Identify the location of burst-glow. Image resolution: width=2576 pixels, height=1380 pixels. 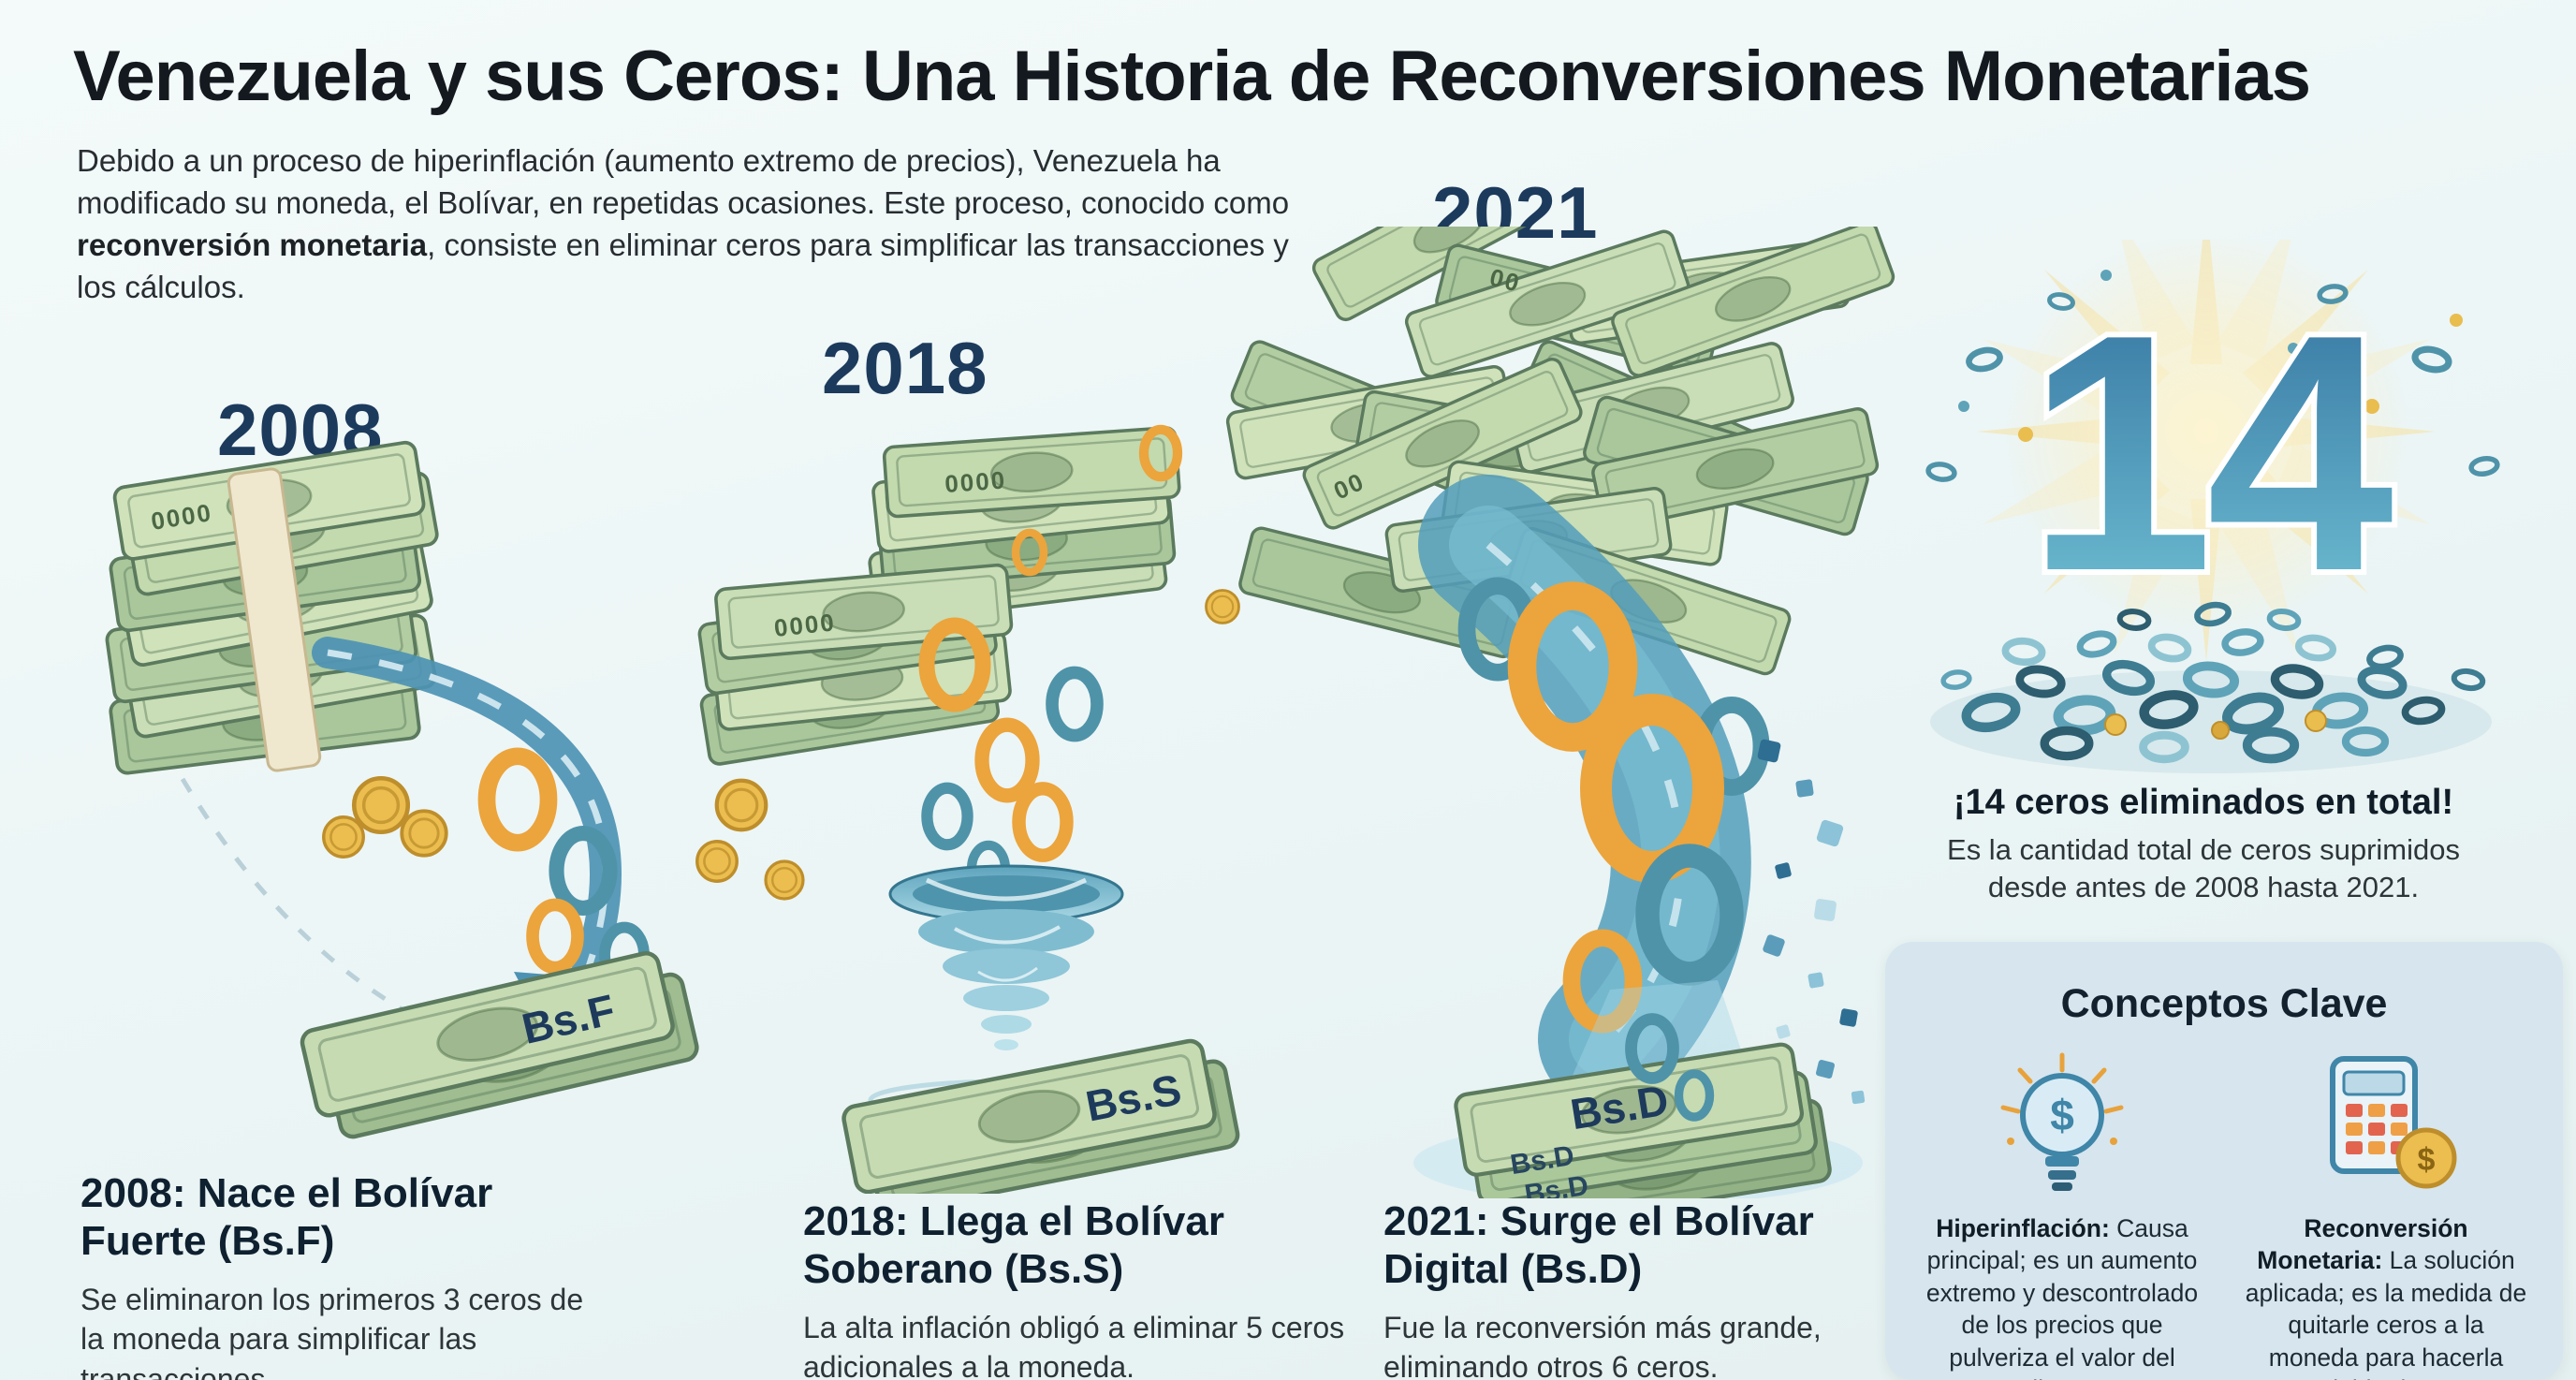
(2206, 436).